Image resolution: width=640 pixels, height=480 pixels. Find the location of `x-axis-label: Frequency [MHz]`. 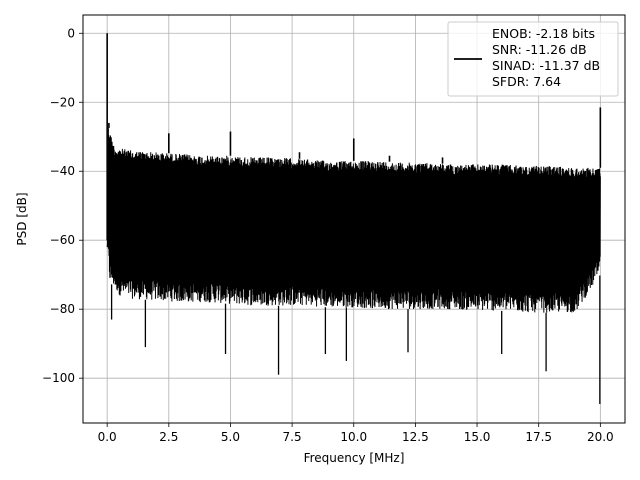

x-axis-label: Frequency [MHz] is located at coordinates (354, 458).